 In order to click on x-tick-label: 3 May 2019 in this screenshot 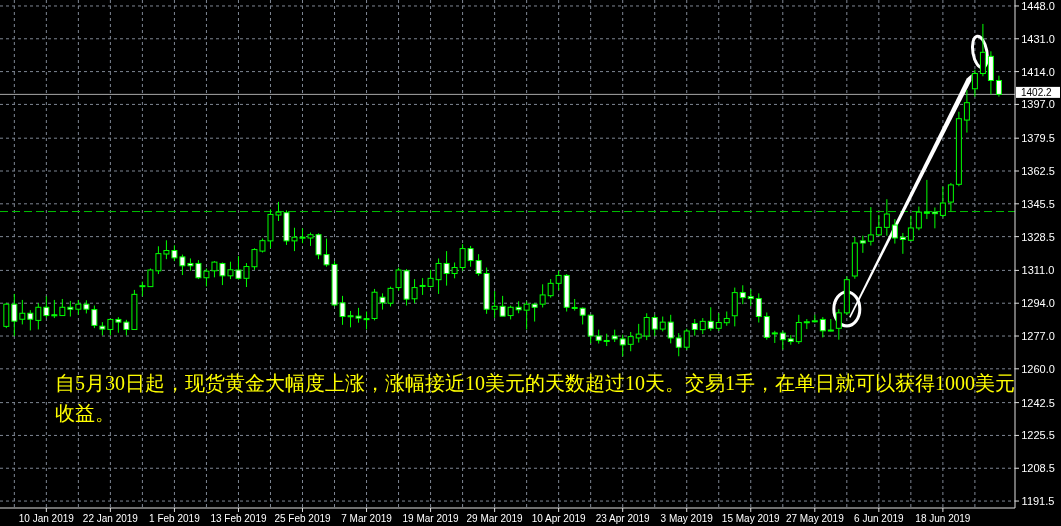, I will do `click(687, 518)`.